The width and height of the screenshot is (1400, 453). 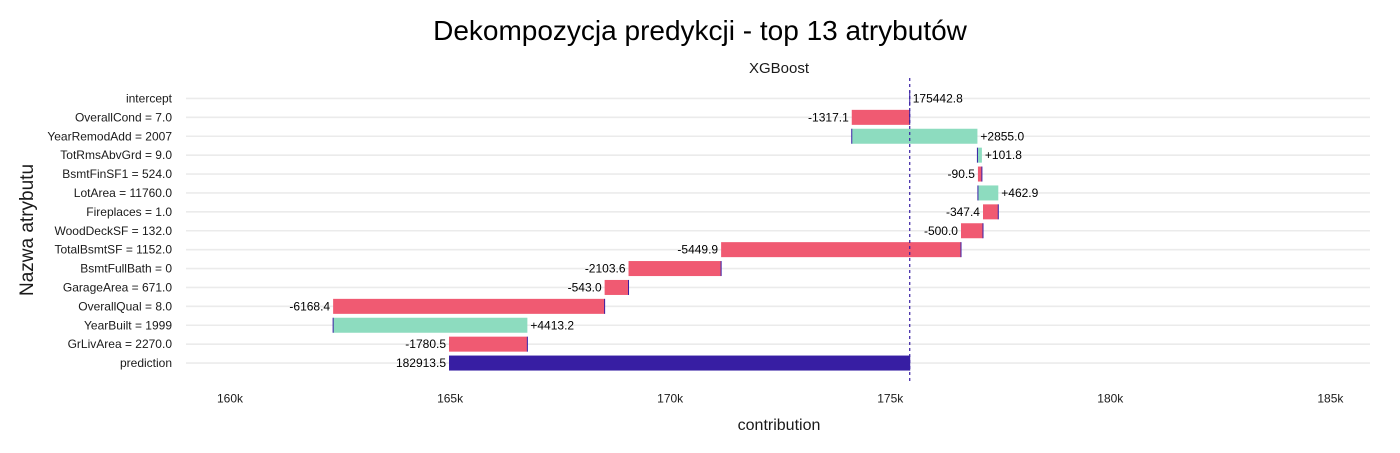 I want to click on y-tick-label: TotRmsAbvGrd = 9.0, so click(x=116, y=155).